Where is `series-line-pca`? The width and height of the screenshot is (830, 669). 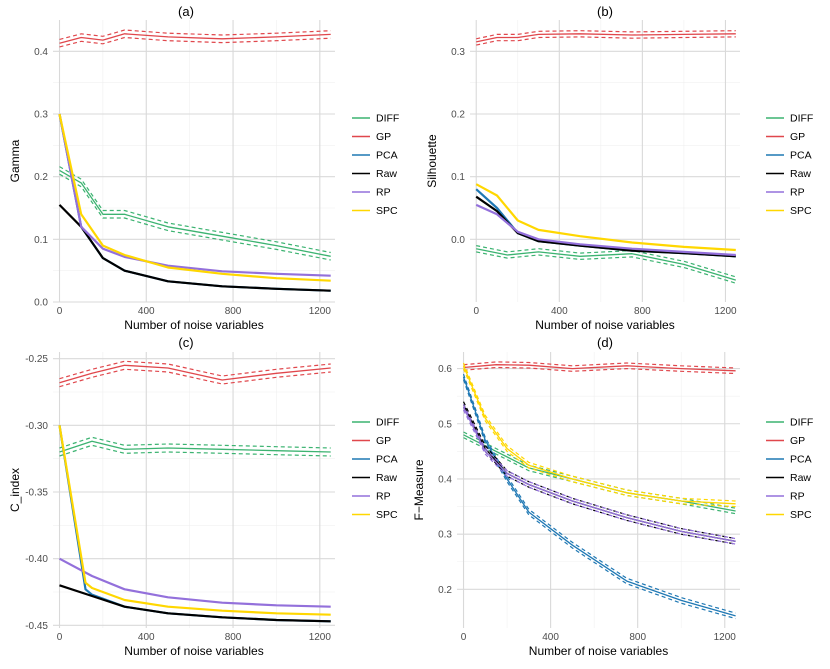
series-line-pca is located at coordinates (599, 496).